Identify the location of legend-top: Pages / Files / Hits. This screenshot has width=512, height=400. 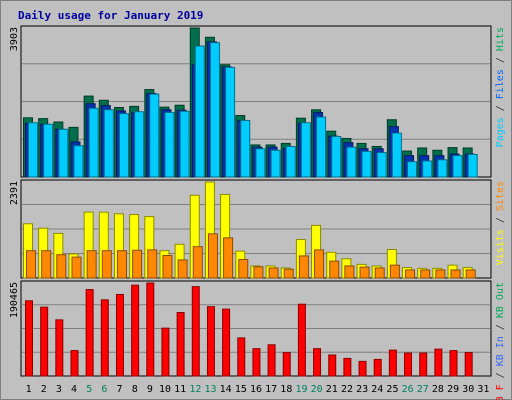
(500, 87).